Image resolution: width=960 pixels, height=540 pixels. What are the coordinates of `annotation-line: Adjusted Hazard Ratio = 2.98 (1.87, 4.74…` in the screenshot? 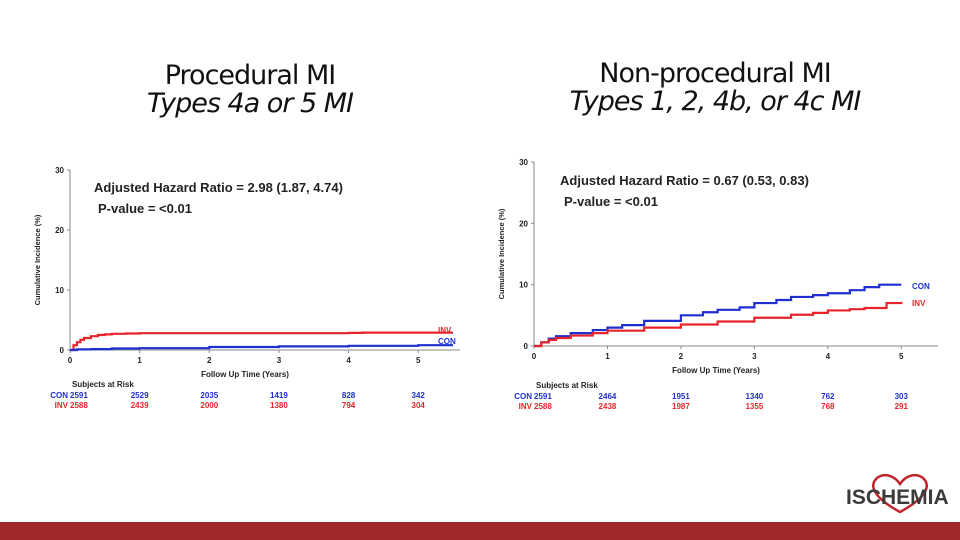 It's located at (218, 187).